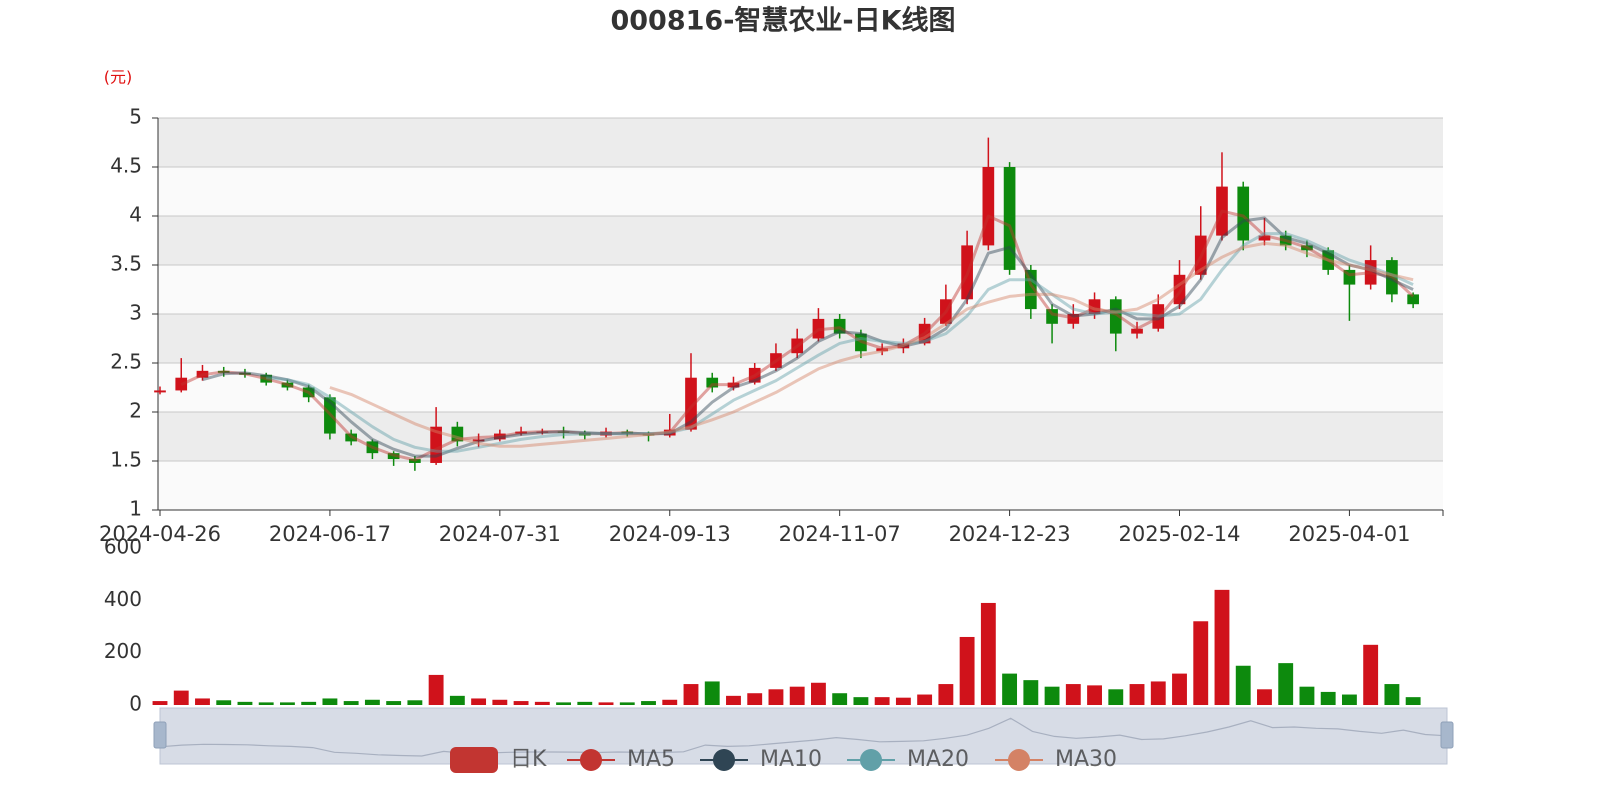 This screenshot has width=1600, height=804. Describe the element at coordinates (330, 534) in the screenshot. I see `x-tick-label: 2024-06-17` at that location.